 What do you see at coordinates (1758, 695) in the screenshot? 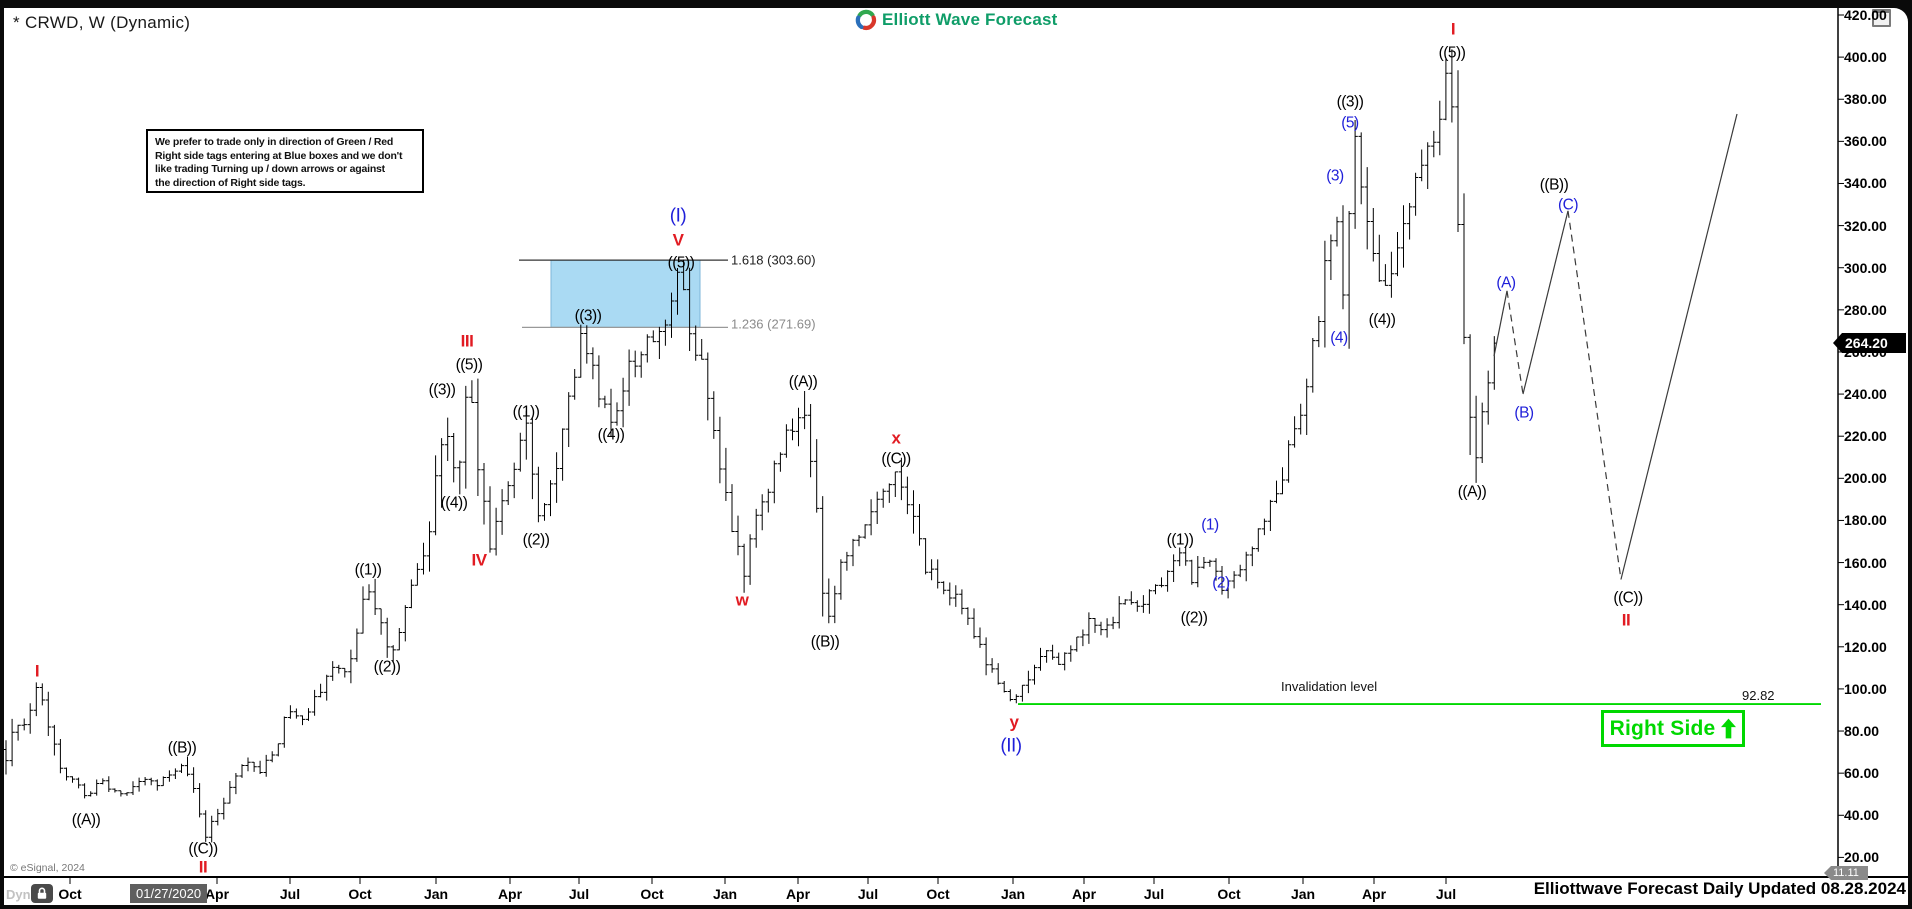
I see `invalidation-price: 92.82` at bounding box center [1758, 695].